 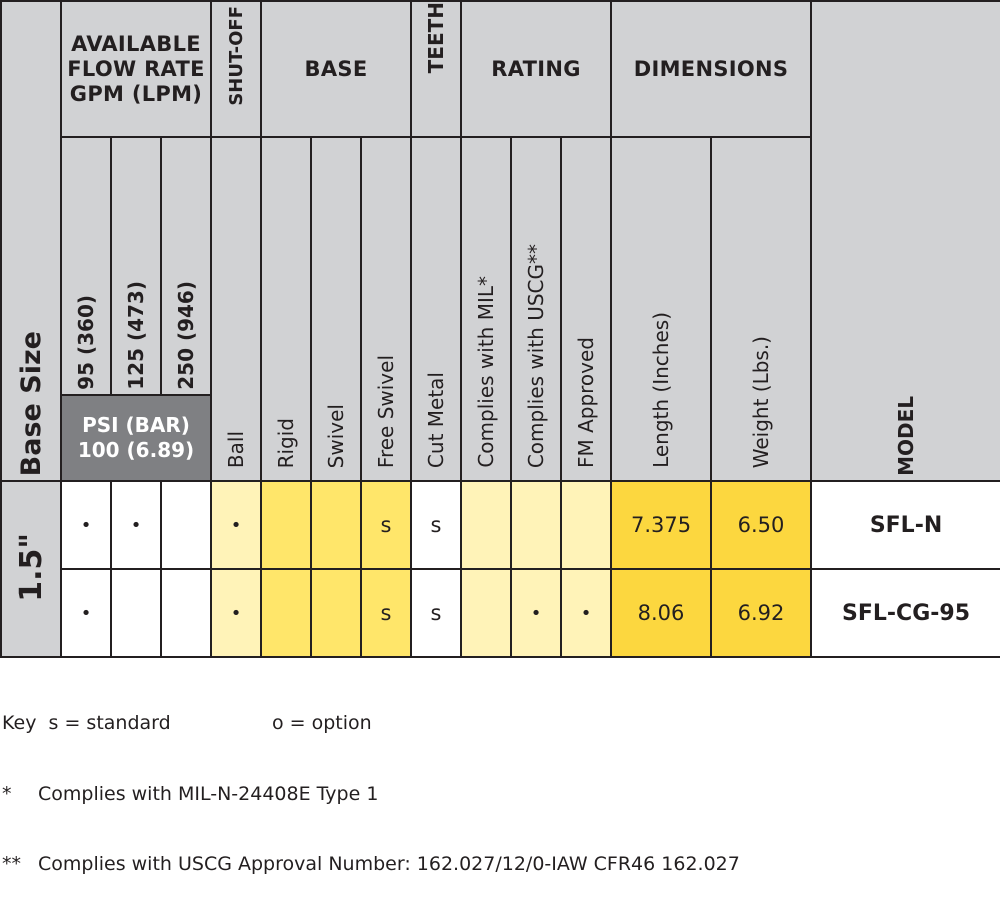 I want to click on key-line: Key s = standard o = option, so click(x=371, y=724).